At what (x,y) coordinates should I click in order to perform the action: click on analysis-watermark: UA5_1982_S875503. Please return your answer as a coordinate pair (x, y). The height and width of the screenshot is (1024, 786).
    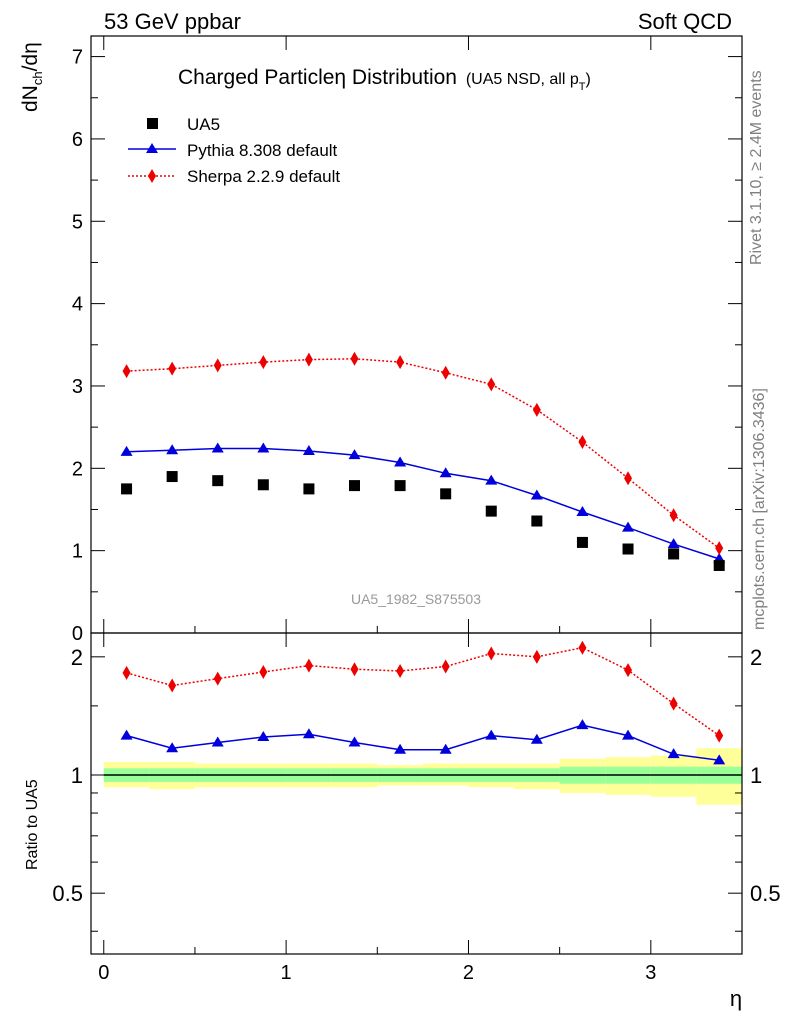
    Looking at the image, I should click on (416, 599).